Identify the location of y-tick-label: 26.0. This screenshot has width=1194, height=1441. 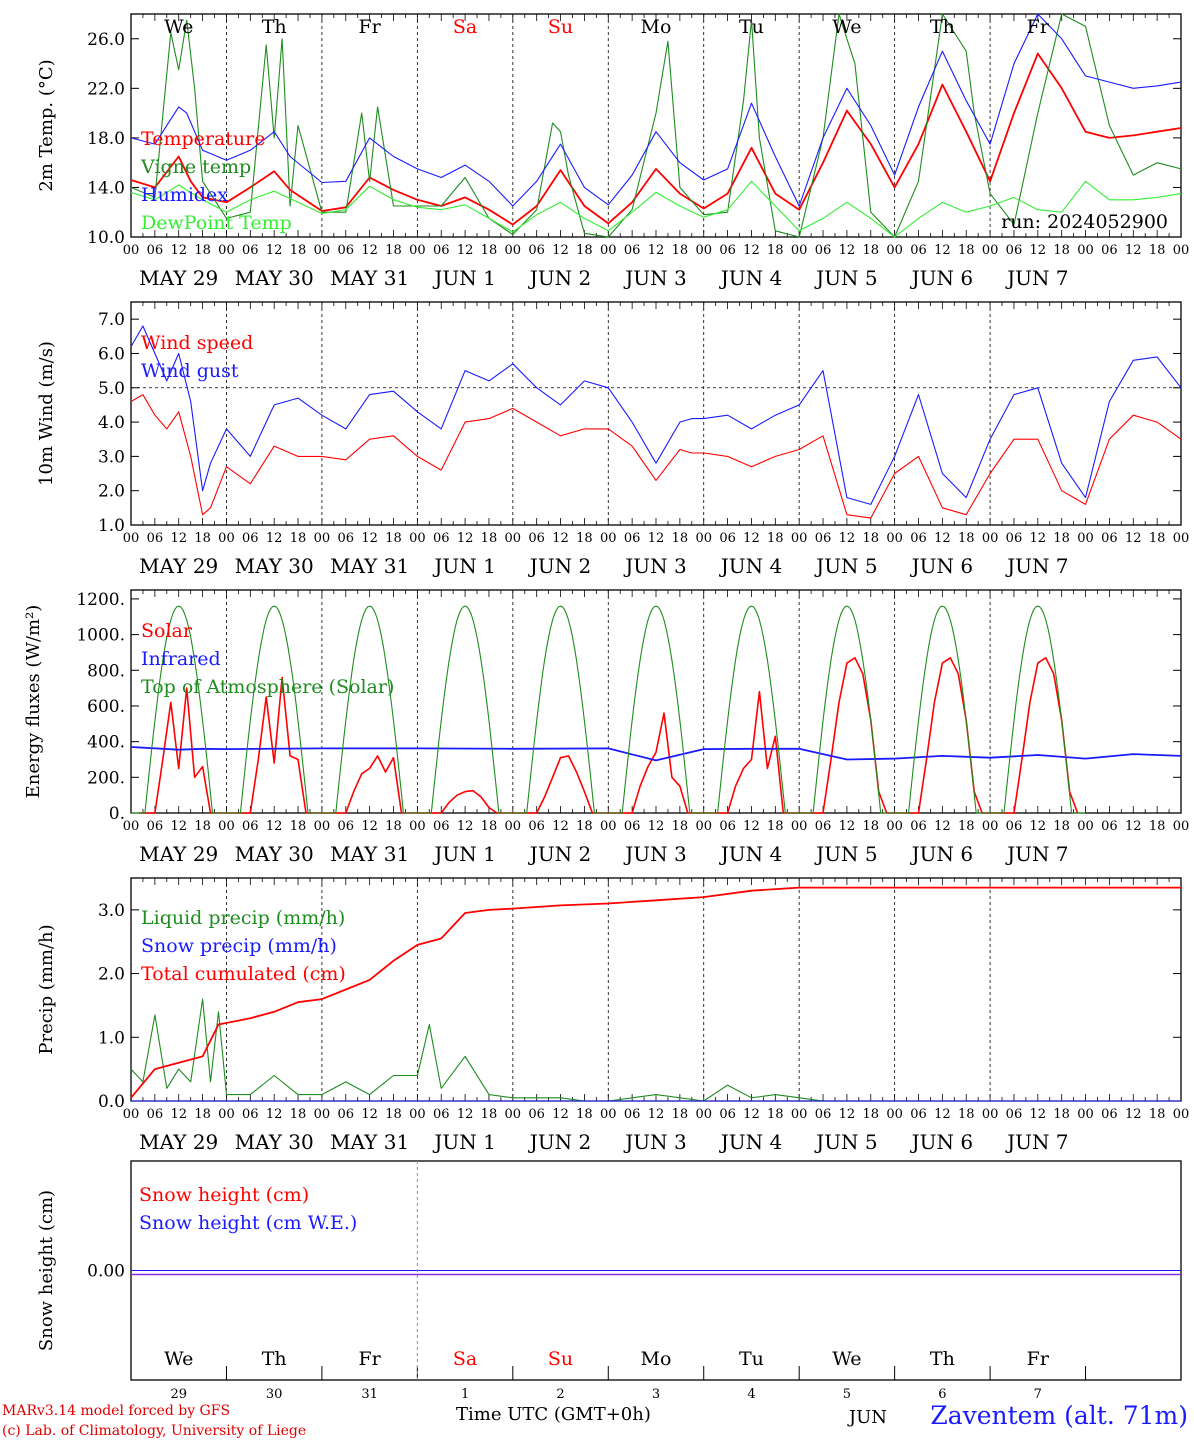
(106, 40).